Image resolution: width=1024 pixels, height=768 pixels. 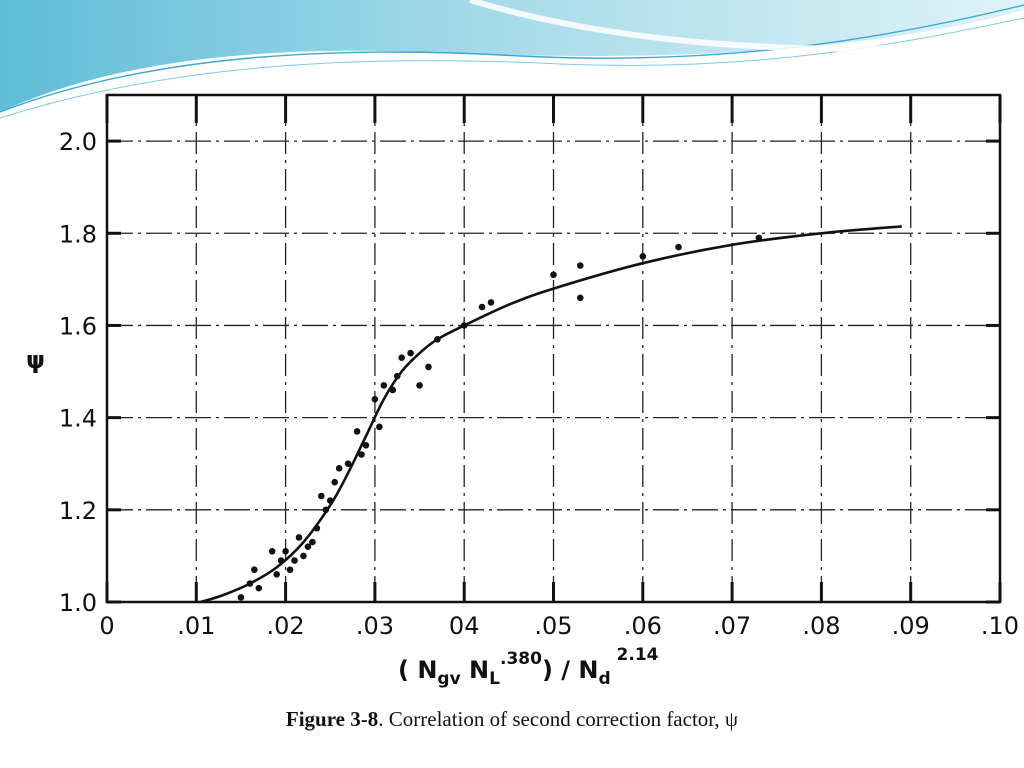 I want to click on x-tick-label: 04, so click(x=464, y=626).